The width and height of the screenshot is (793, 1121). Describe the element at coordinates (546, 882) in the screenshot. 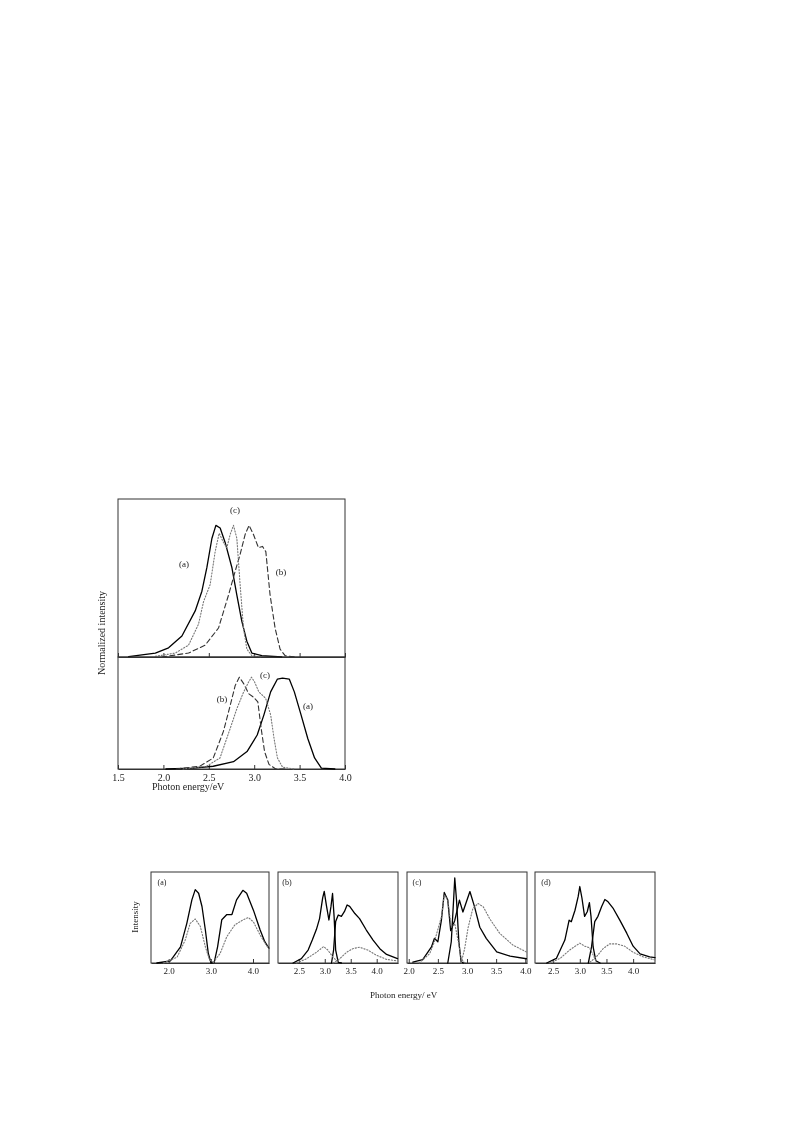

I see `annotation: (d)` at that location.